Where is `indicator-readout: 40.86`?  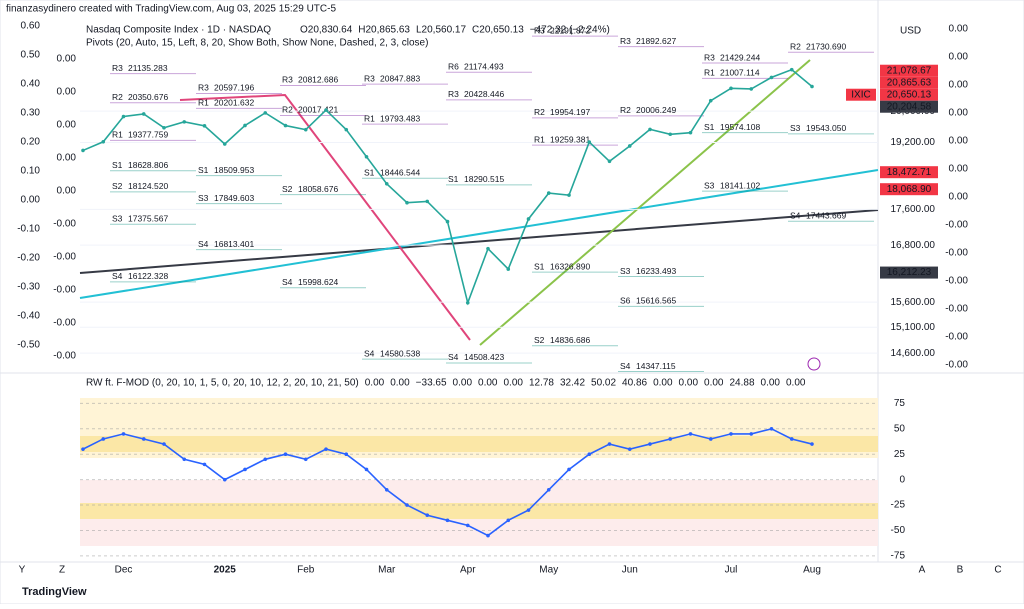
indicator-readout: 40.86 is located at coordinates (634, 383).